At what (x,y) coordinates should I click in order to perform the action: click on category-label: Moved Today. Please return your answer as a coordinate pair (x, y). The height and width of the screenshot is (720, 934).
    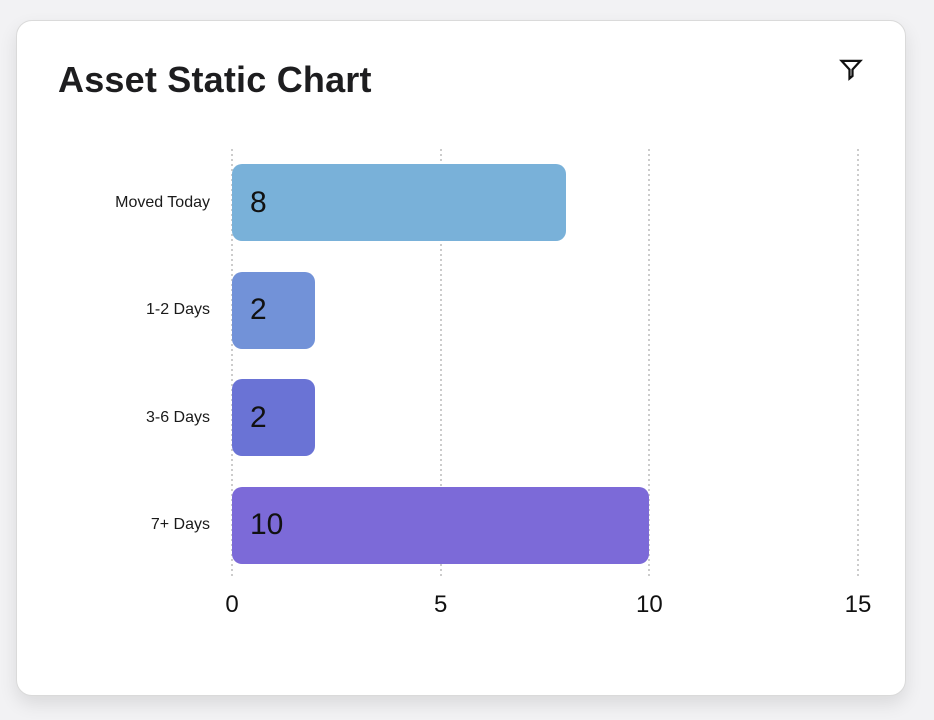
    Looking at the image, I should click on (162, 202).